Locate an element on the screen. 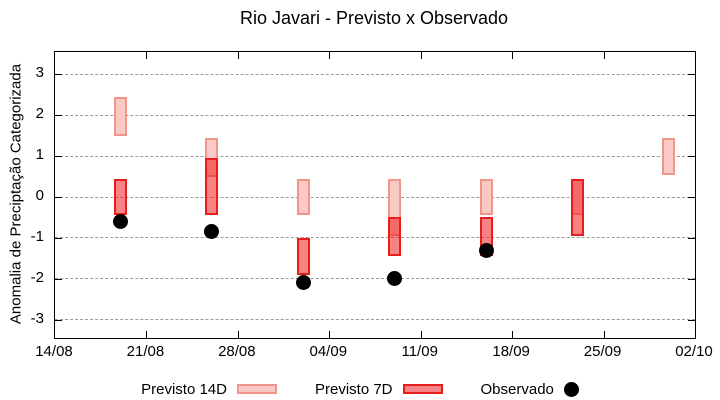  y-tick-label: 0 is located at coordinates (39, 195).